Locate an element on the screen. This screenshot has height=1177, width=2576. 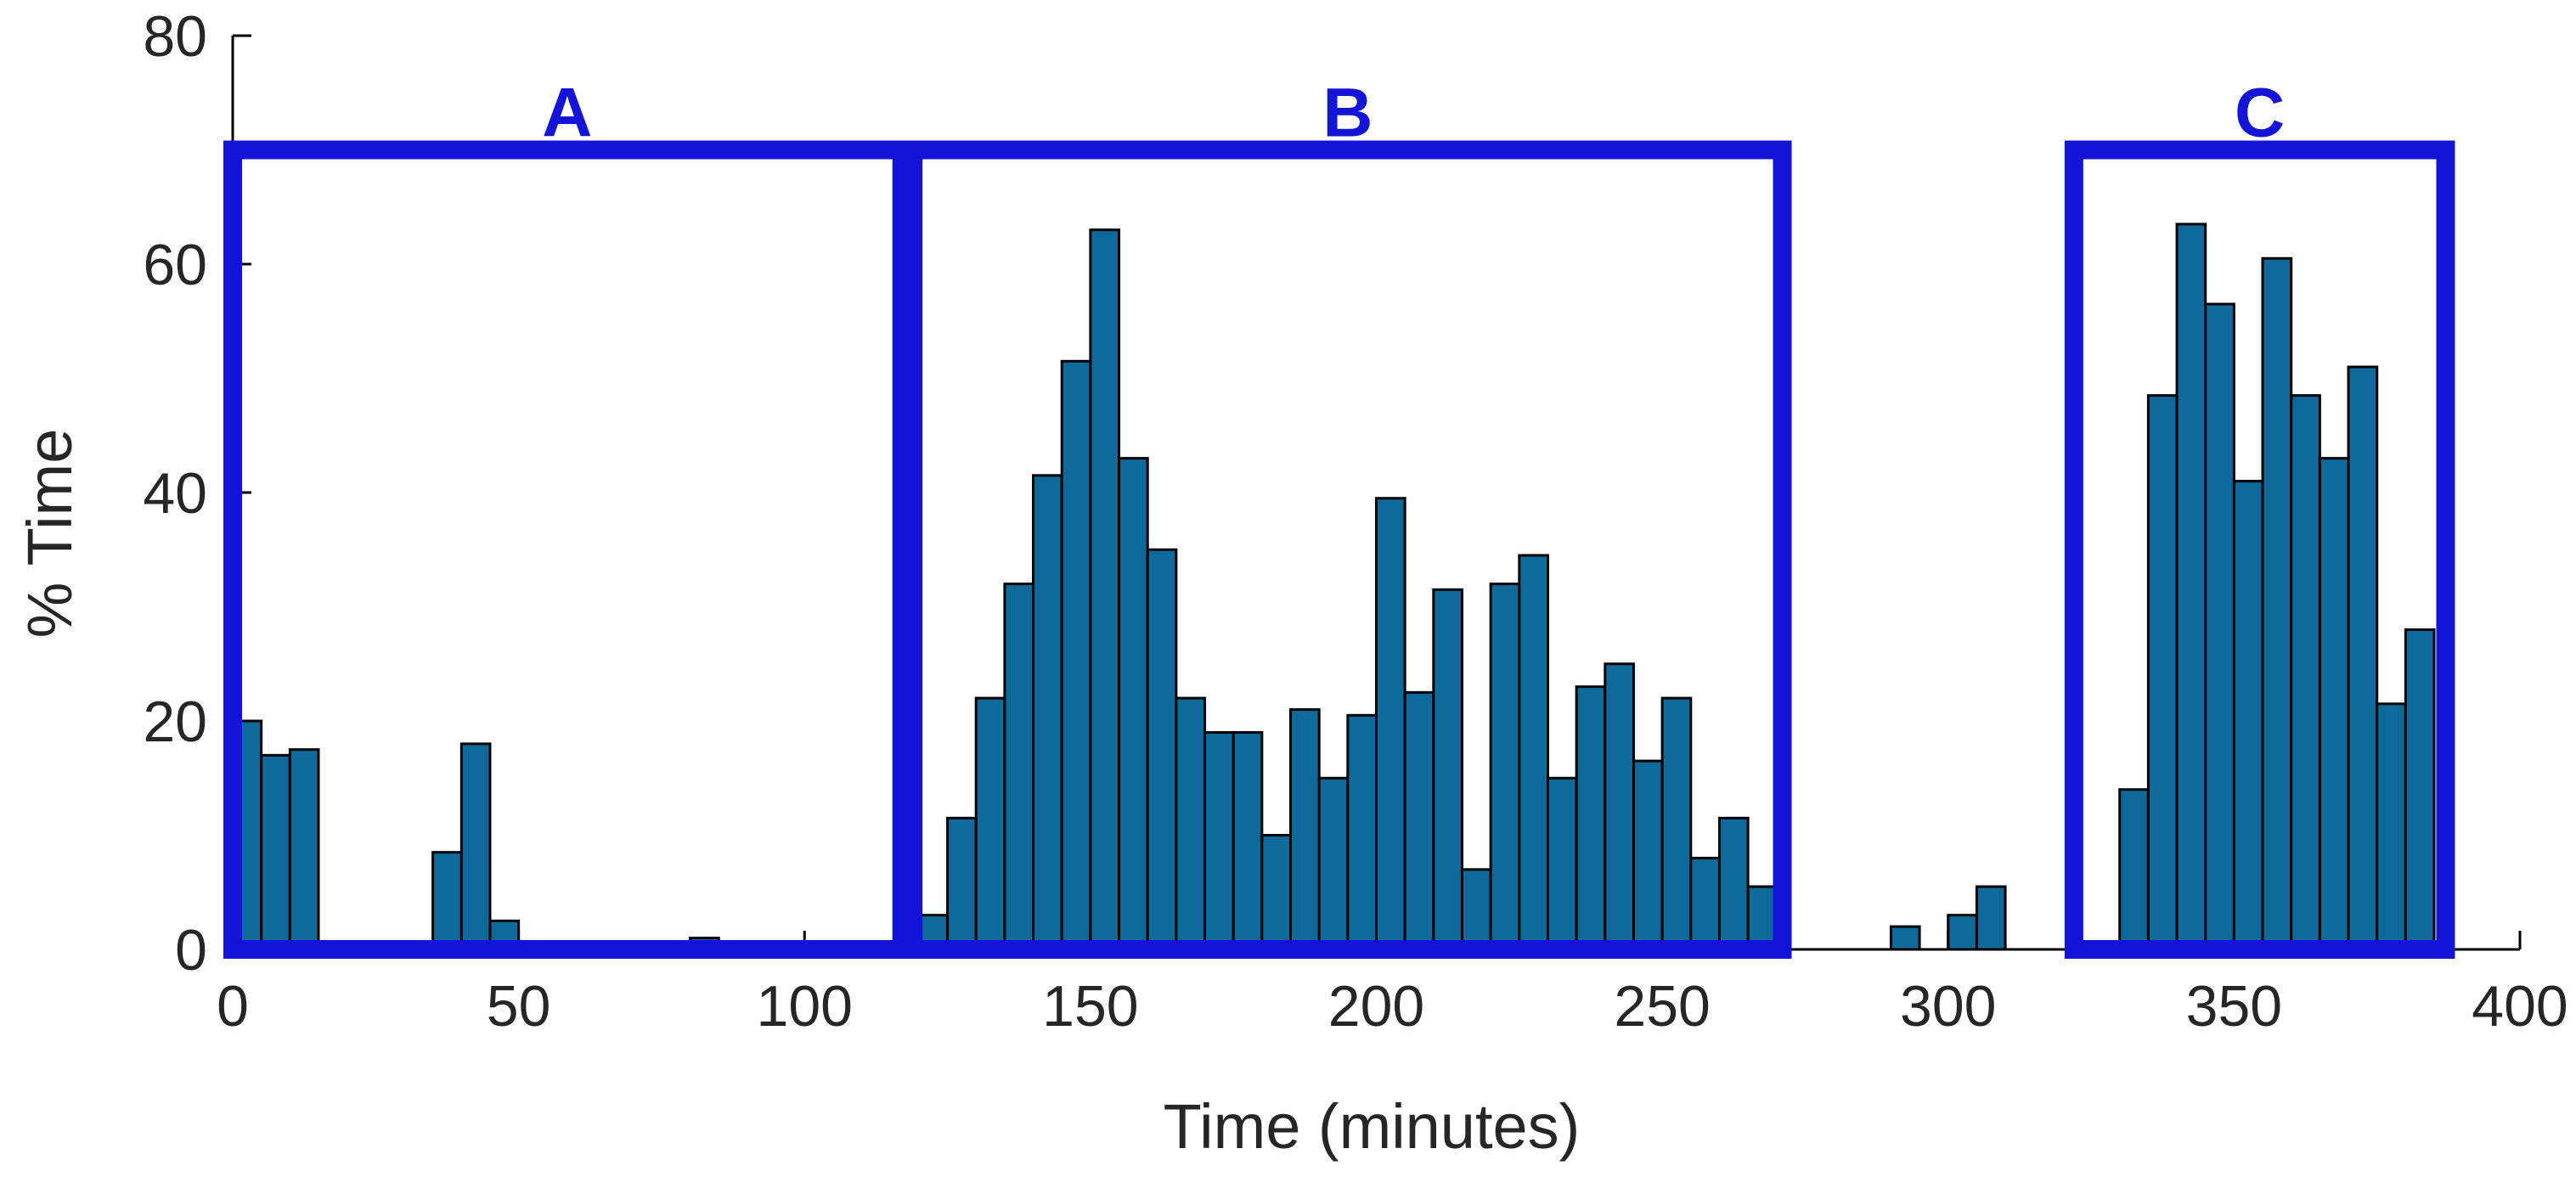
x-tick-label: 0 is located at coordinates (233, 1006).